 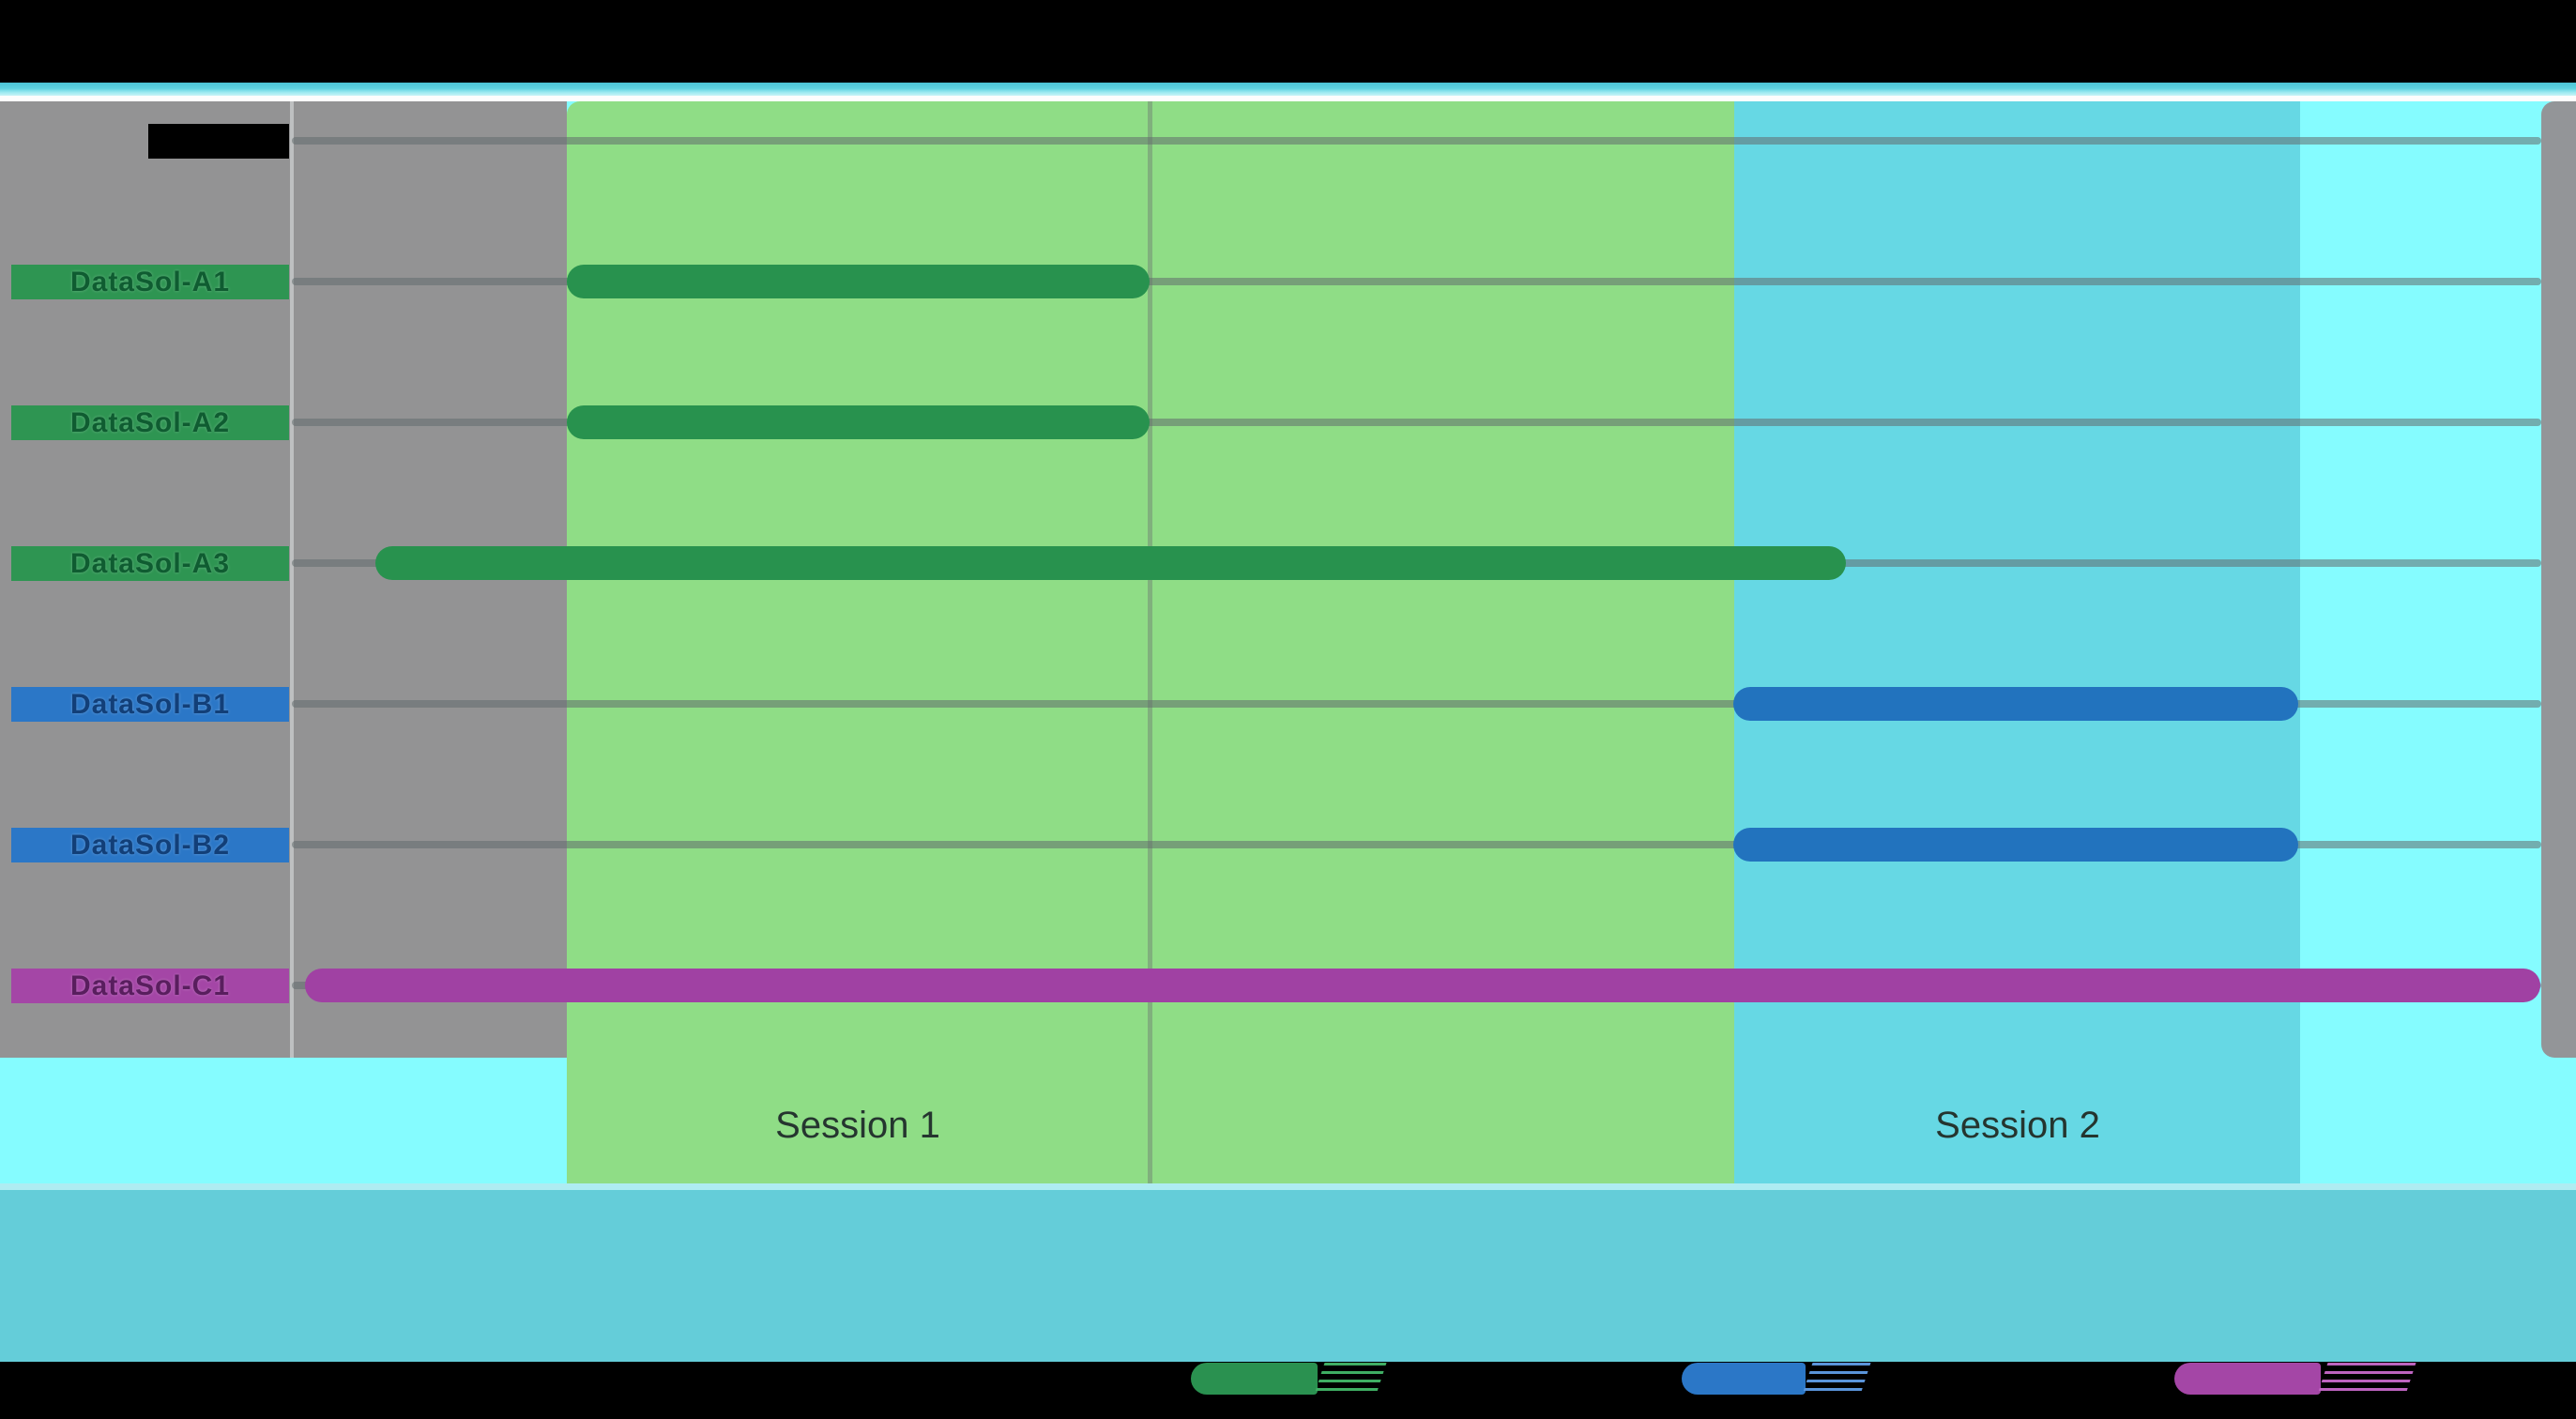 What do you see at coordinates (1288, 89) in the screenshot?
I see `top-cyan-strip` at bounding box center [1288, 89].